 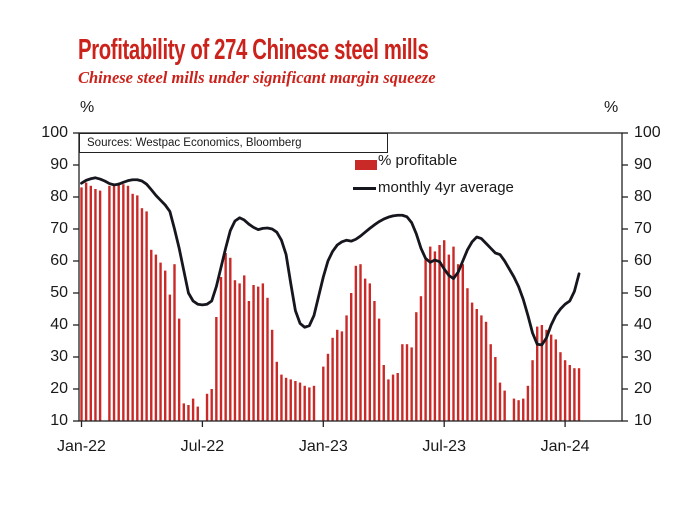 What do you see at coordinates (643, 260) in the screenshot?
I see `y-axis-label-right: 60` at bounding box center [643, 260].